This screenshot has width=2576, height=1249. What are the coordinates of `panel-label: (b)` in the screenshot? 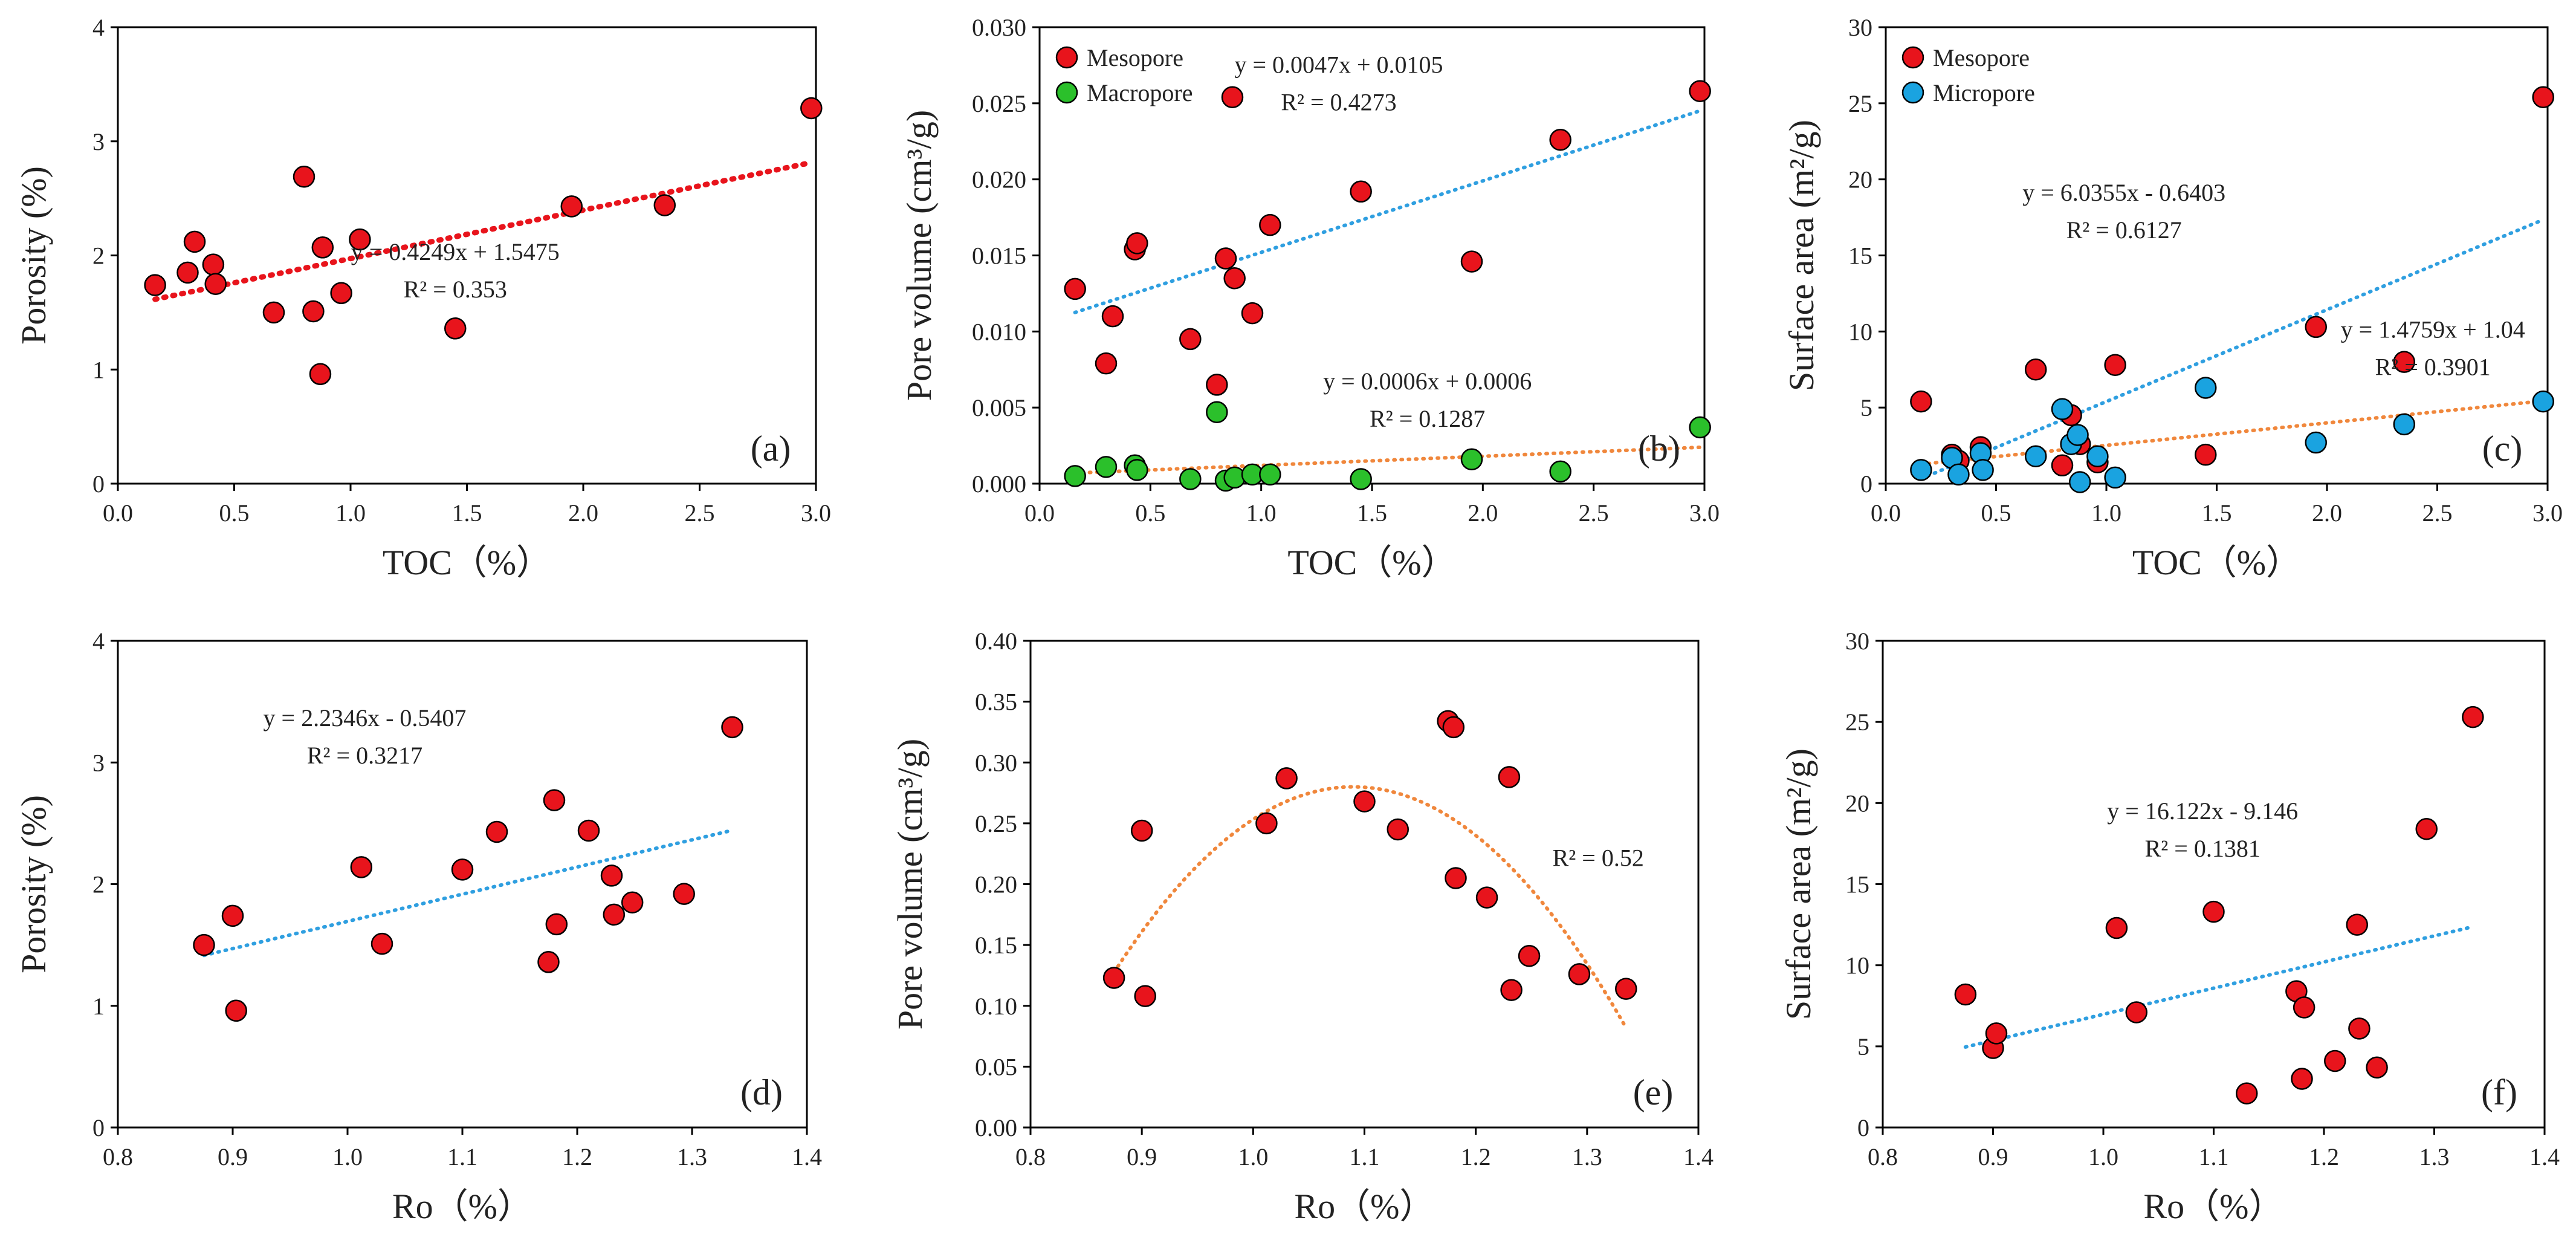 It's located at (1659, 449).